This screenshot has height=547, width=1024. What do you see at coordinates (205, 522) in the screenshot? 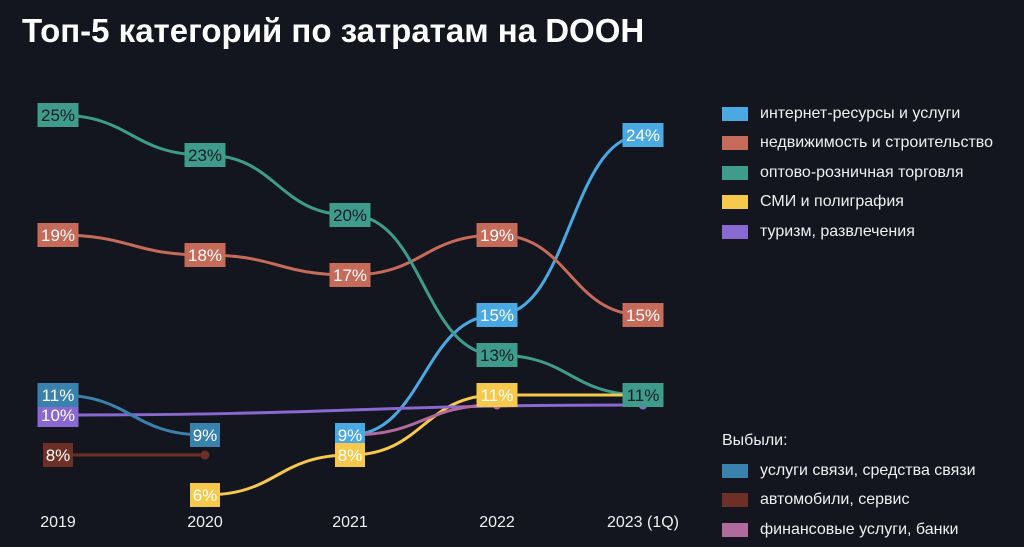
I see `x-tick-label: 2020` at bounding box center [205, 522].